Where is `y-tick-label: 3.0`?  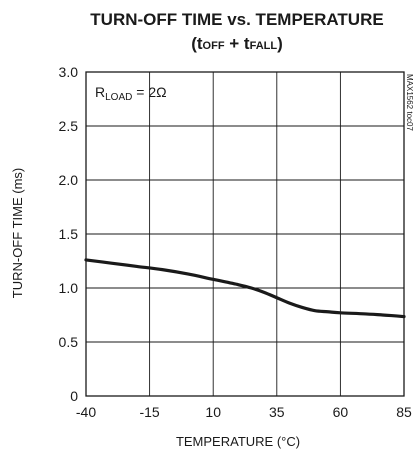 y-tick-label: 3.0 is located at coordinates (69, 72).